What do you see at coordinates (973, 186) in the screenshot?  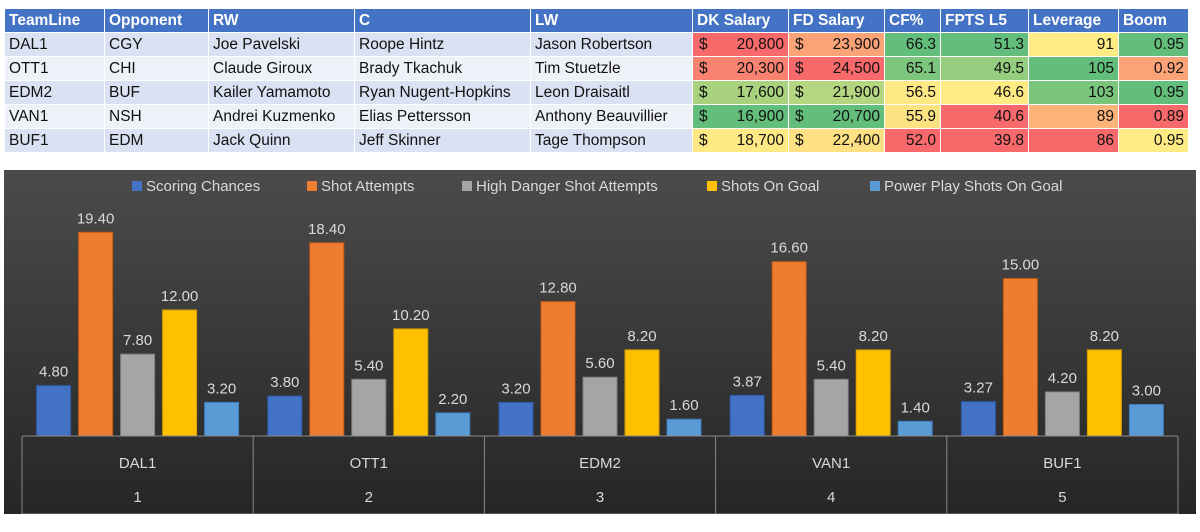 I see `legend-label: Power Play Shots On Goal` at bounding box center [973, 186].